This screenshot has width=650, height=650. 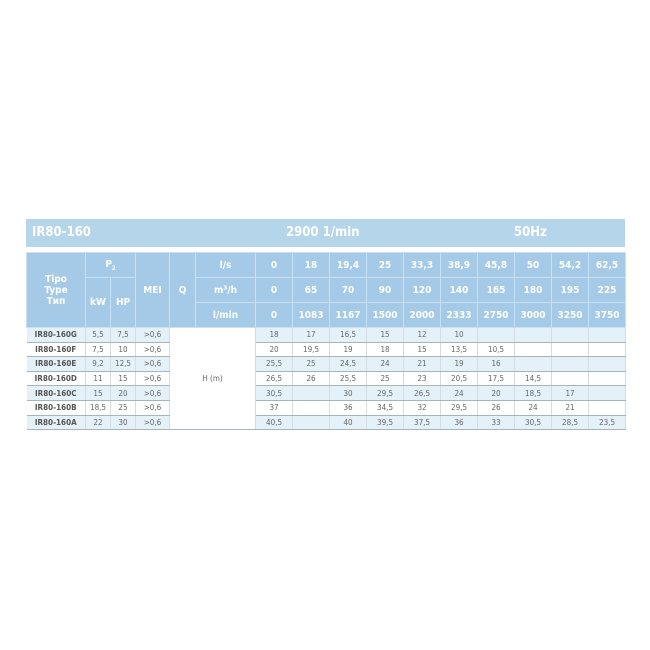 What do you see at coordinates (98, 364) in the screenshot?
I see `power-kw: 9,2` at bounding box center [98, 364].